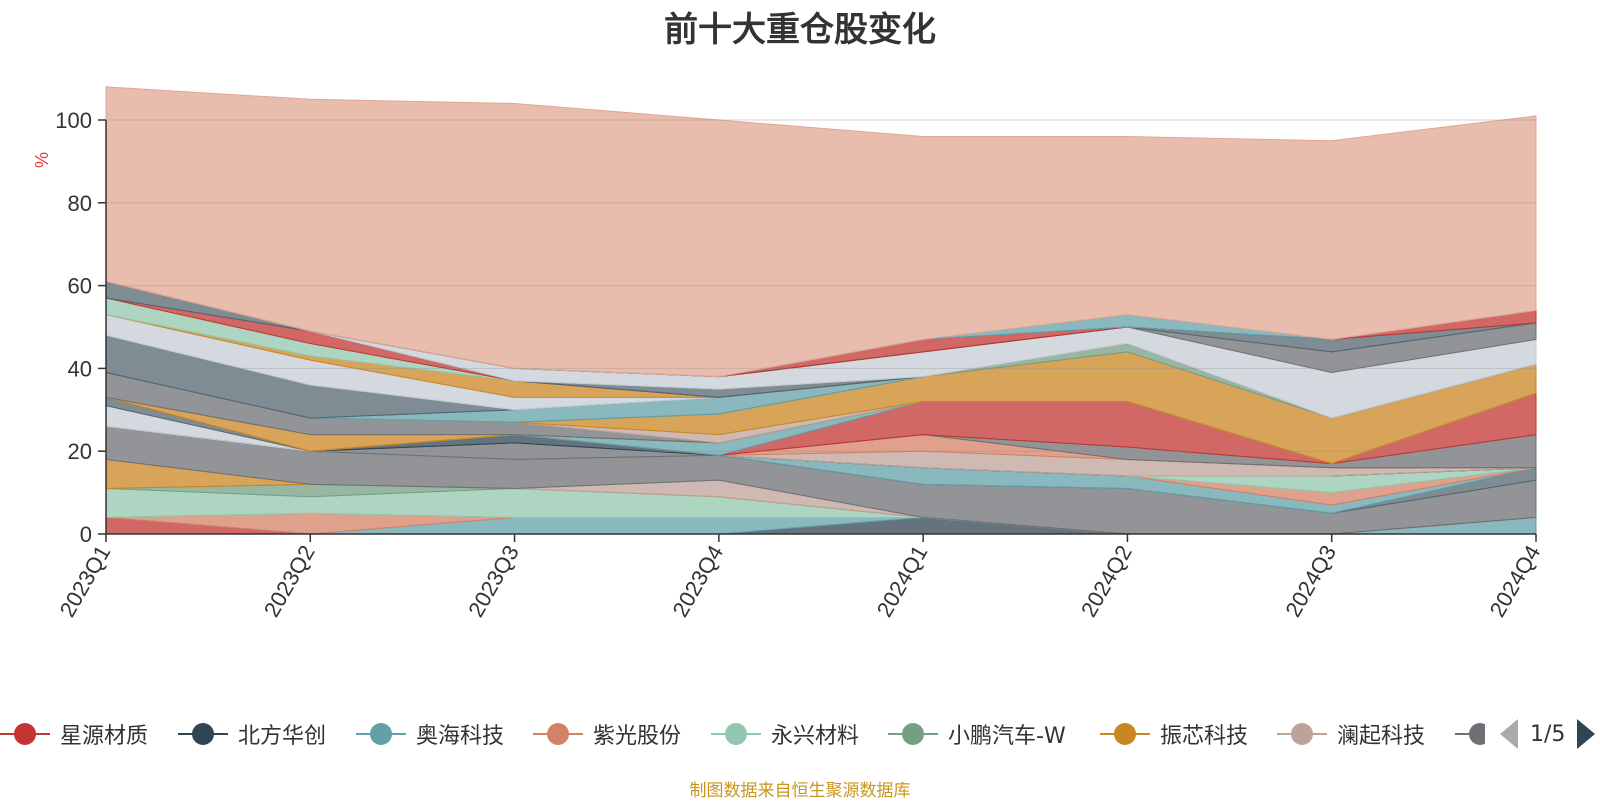 The width and height of the screenshot is (1600, 801). What do you see at coordinates (80, 368) in the screenshot?
I see `y-tick-label: 40` at bounding box center [80, 368].